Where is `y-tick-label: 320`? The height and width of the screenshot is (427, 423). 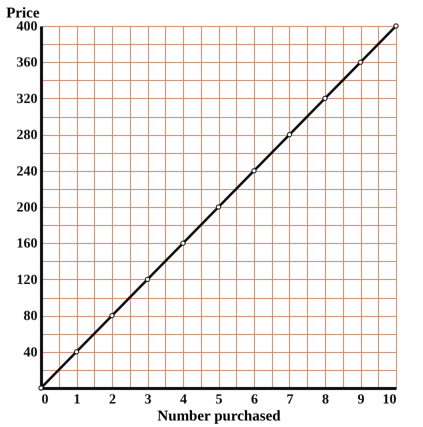
y-tick-label: 320 is located at coordinates (27, 99).